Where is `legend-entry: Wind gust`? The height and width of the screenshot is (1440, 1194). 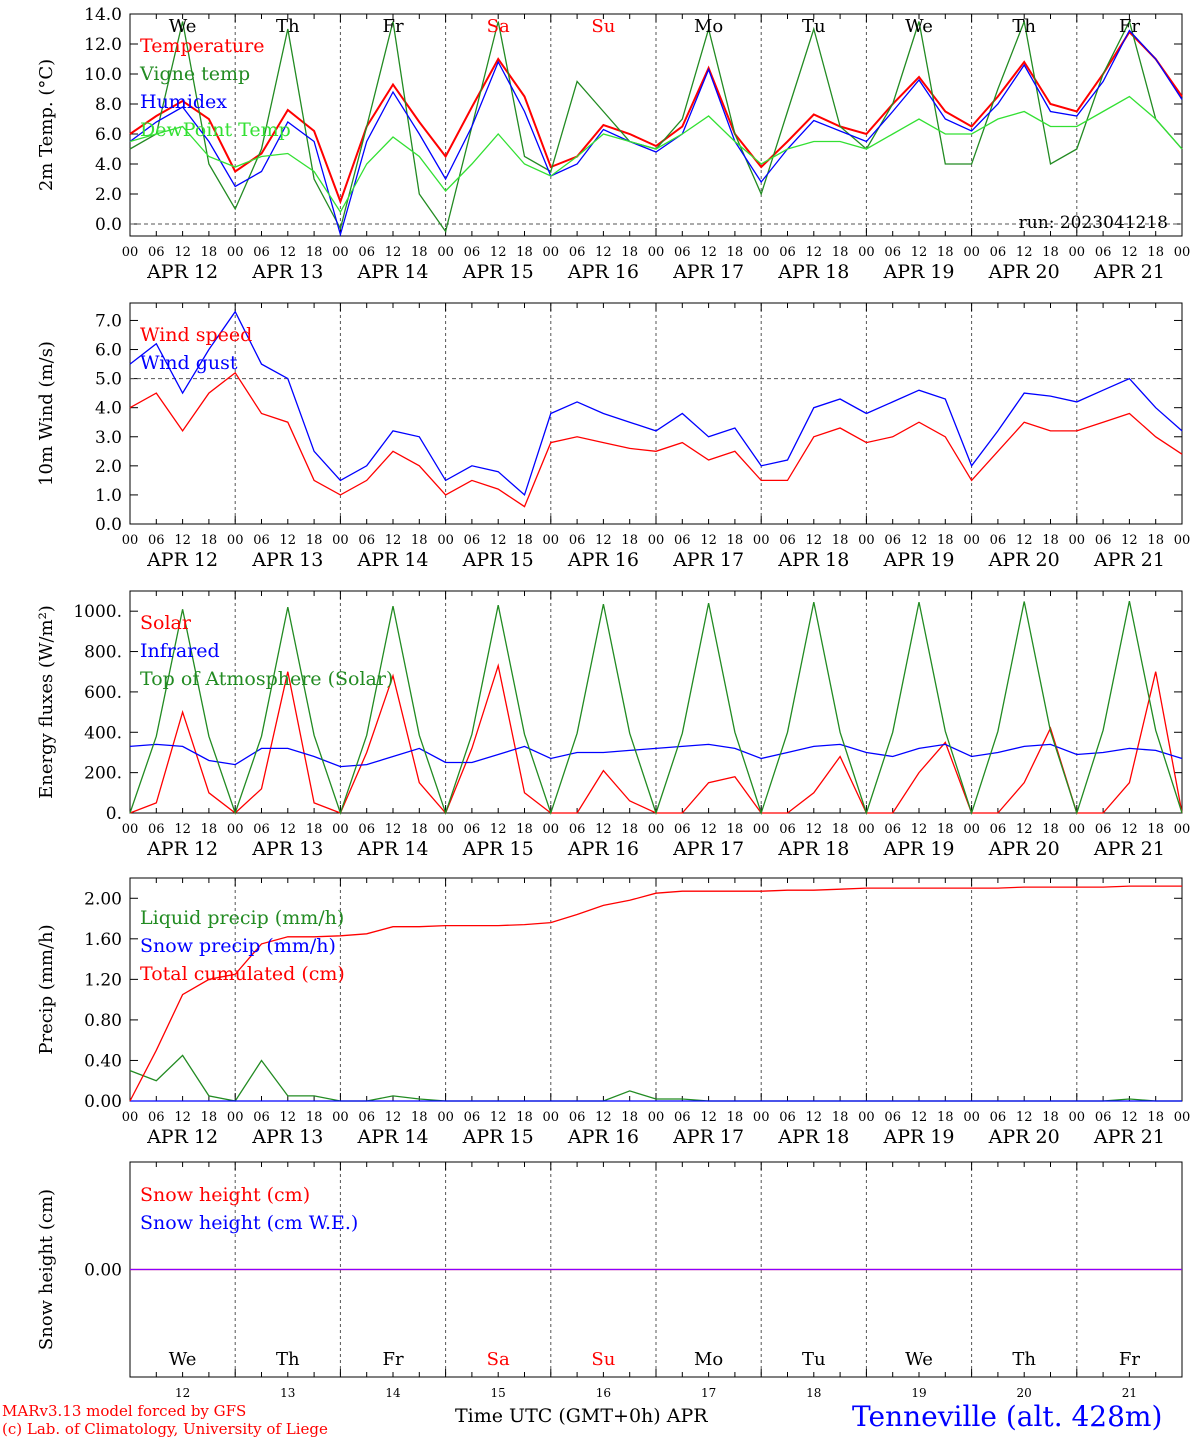 legend-entry: Wind gust is located at coordinates (189, 363).